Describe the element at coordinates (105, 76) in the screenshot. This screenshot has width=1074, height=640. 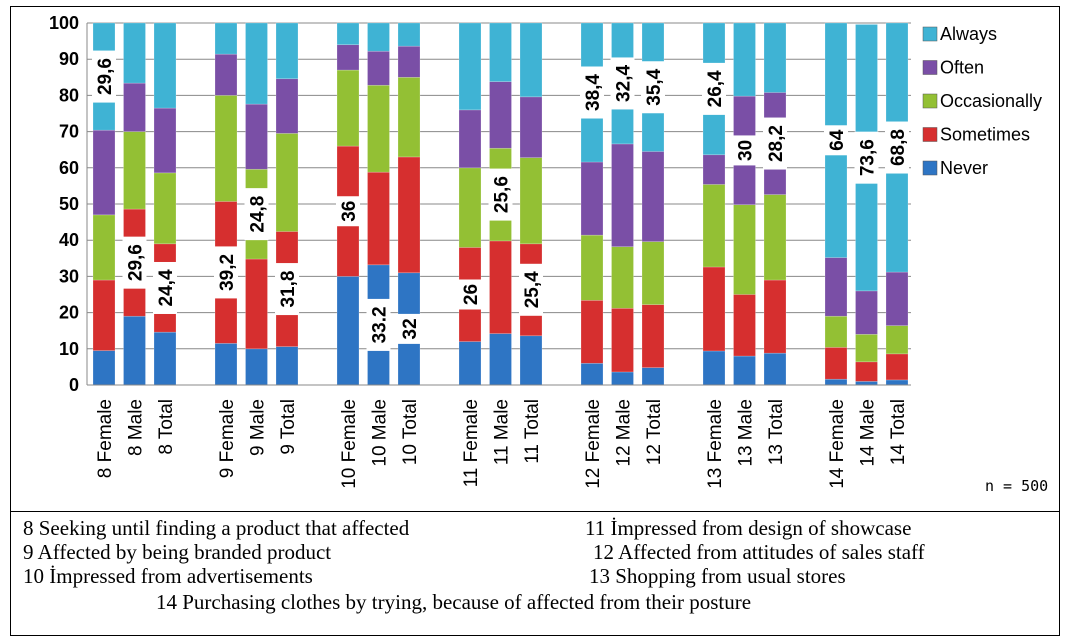
I see `data-label-text: 29,6` at that location.